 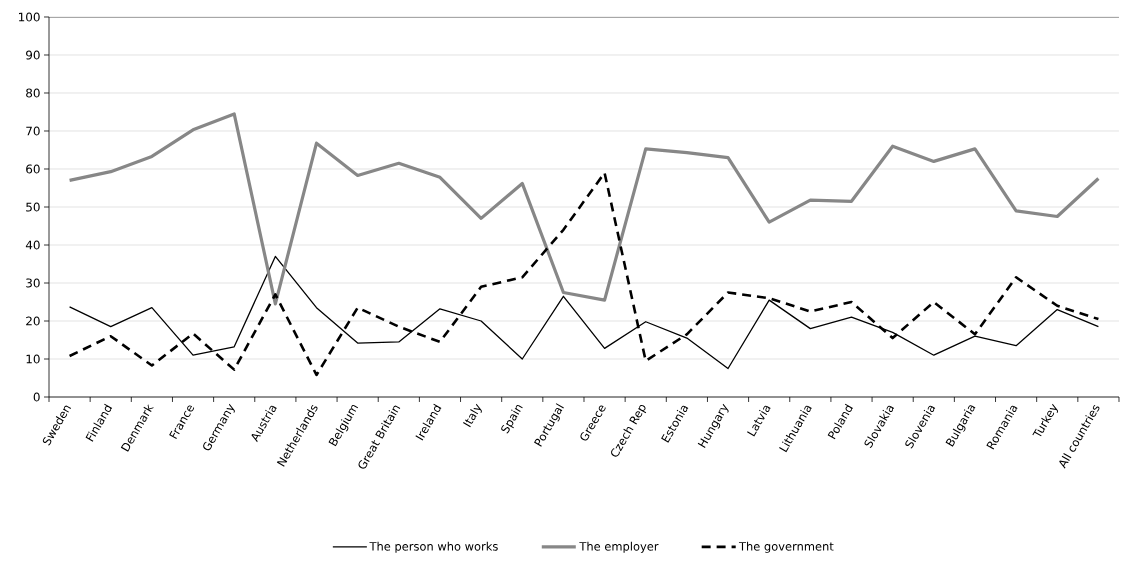 I want to click on y-tick-label: 0, so click(x=36, y=397).